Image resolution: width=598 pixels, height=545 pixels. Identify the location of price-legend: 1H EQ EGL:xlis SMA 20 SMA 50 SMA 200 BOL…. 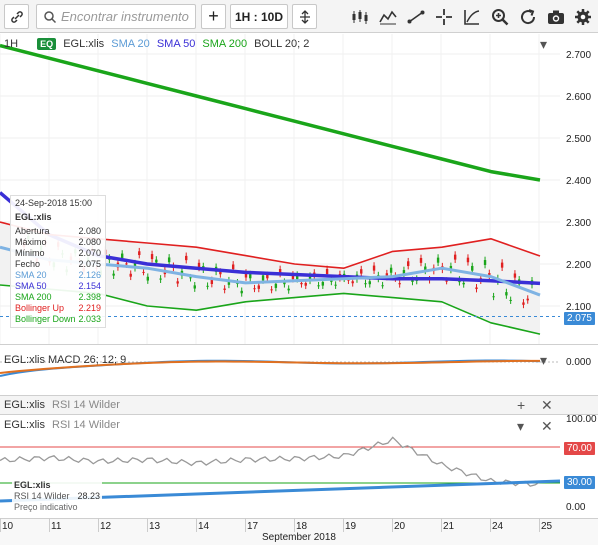
(158, 44).